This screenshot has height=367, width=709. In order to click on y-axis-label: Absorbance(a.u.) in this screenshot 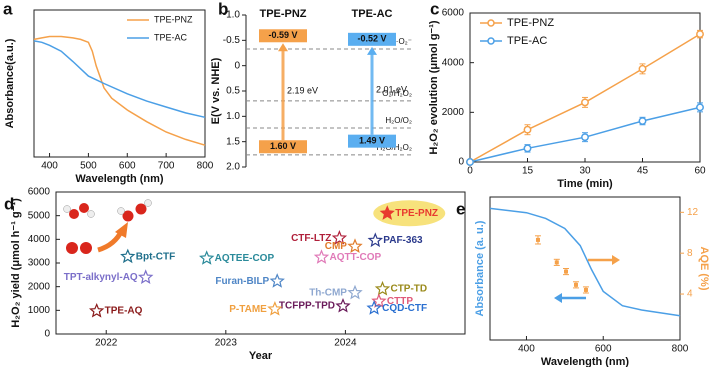, I will do `click(10, 83)`.